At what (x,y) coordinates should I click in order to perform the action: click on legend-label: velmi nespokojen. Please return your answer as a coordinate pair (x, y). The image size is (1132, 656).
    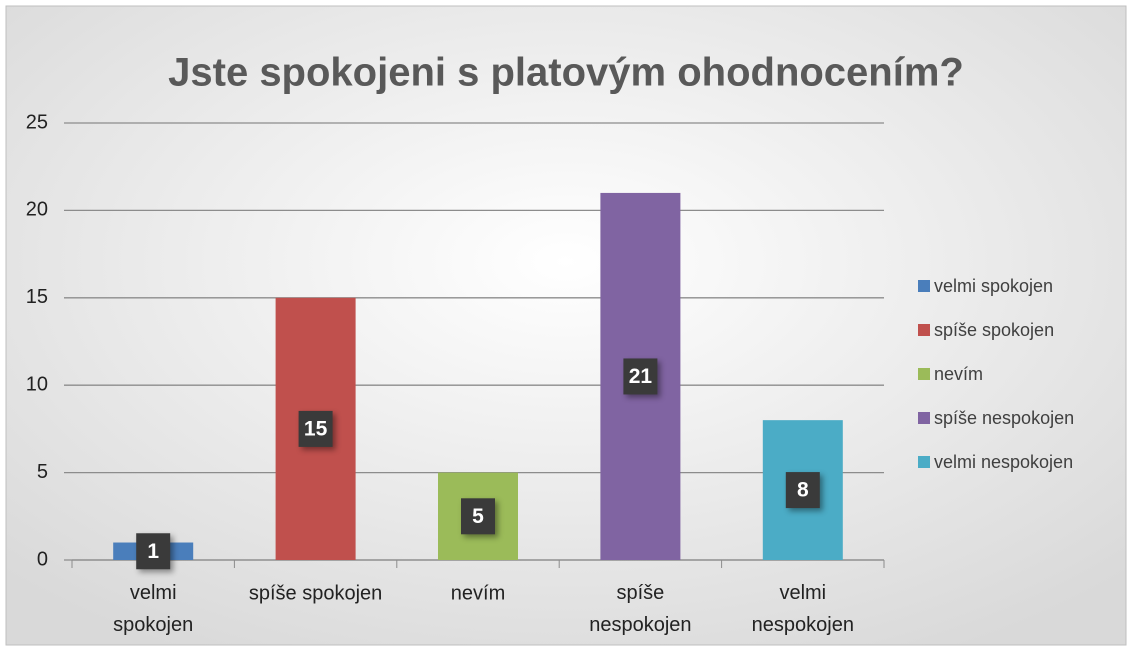
    Looking at the image, I should click on (1003, 462).